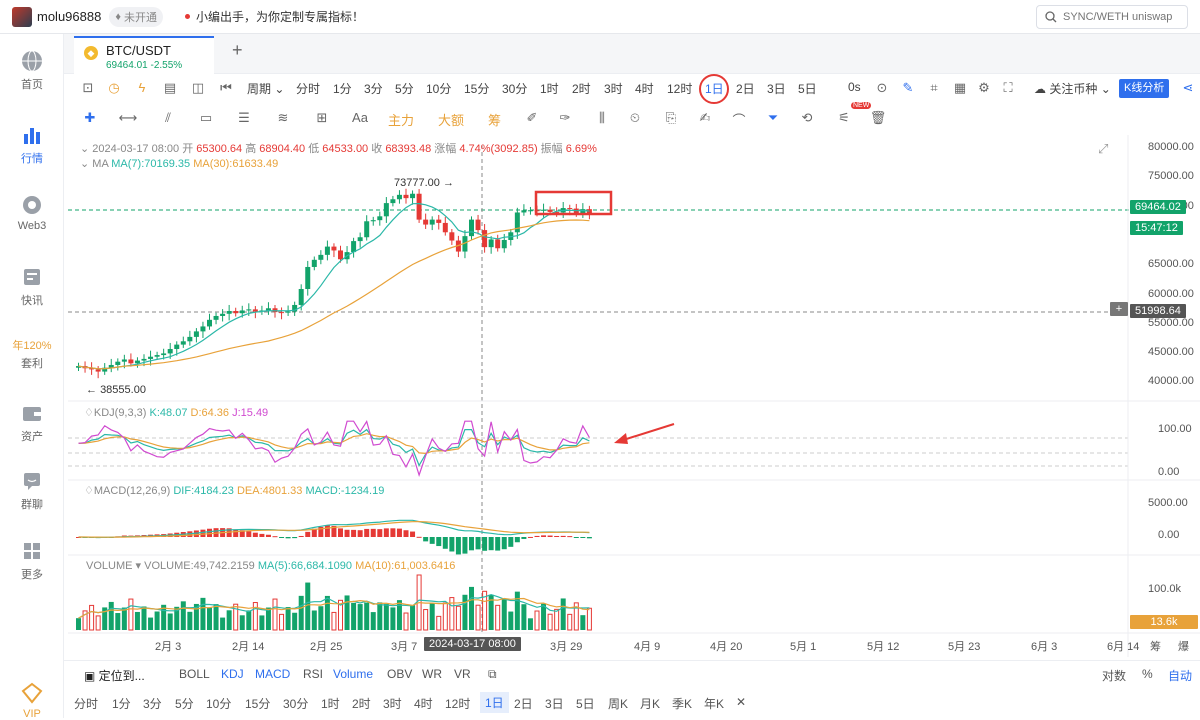  I want to click on edit-indicators-icon: ⧉, so click(492, 674).